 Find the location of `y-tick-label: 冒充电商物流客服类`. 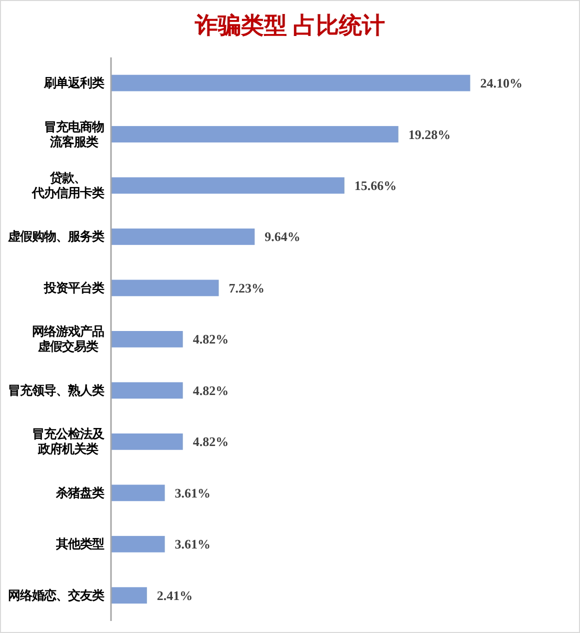

y-tick-label: 冒充电商物流客服类 is located at coordinates (74, 134).